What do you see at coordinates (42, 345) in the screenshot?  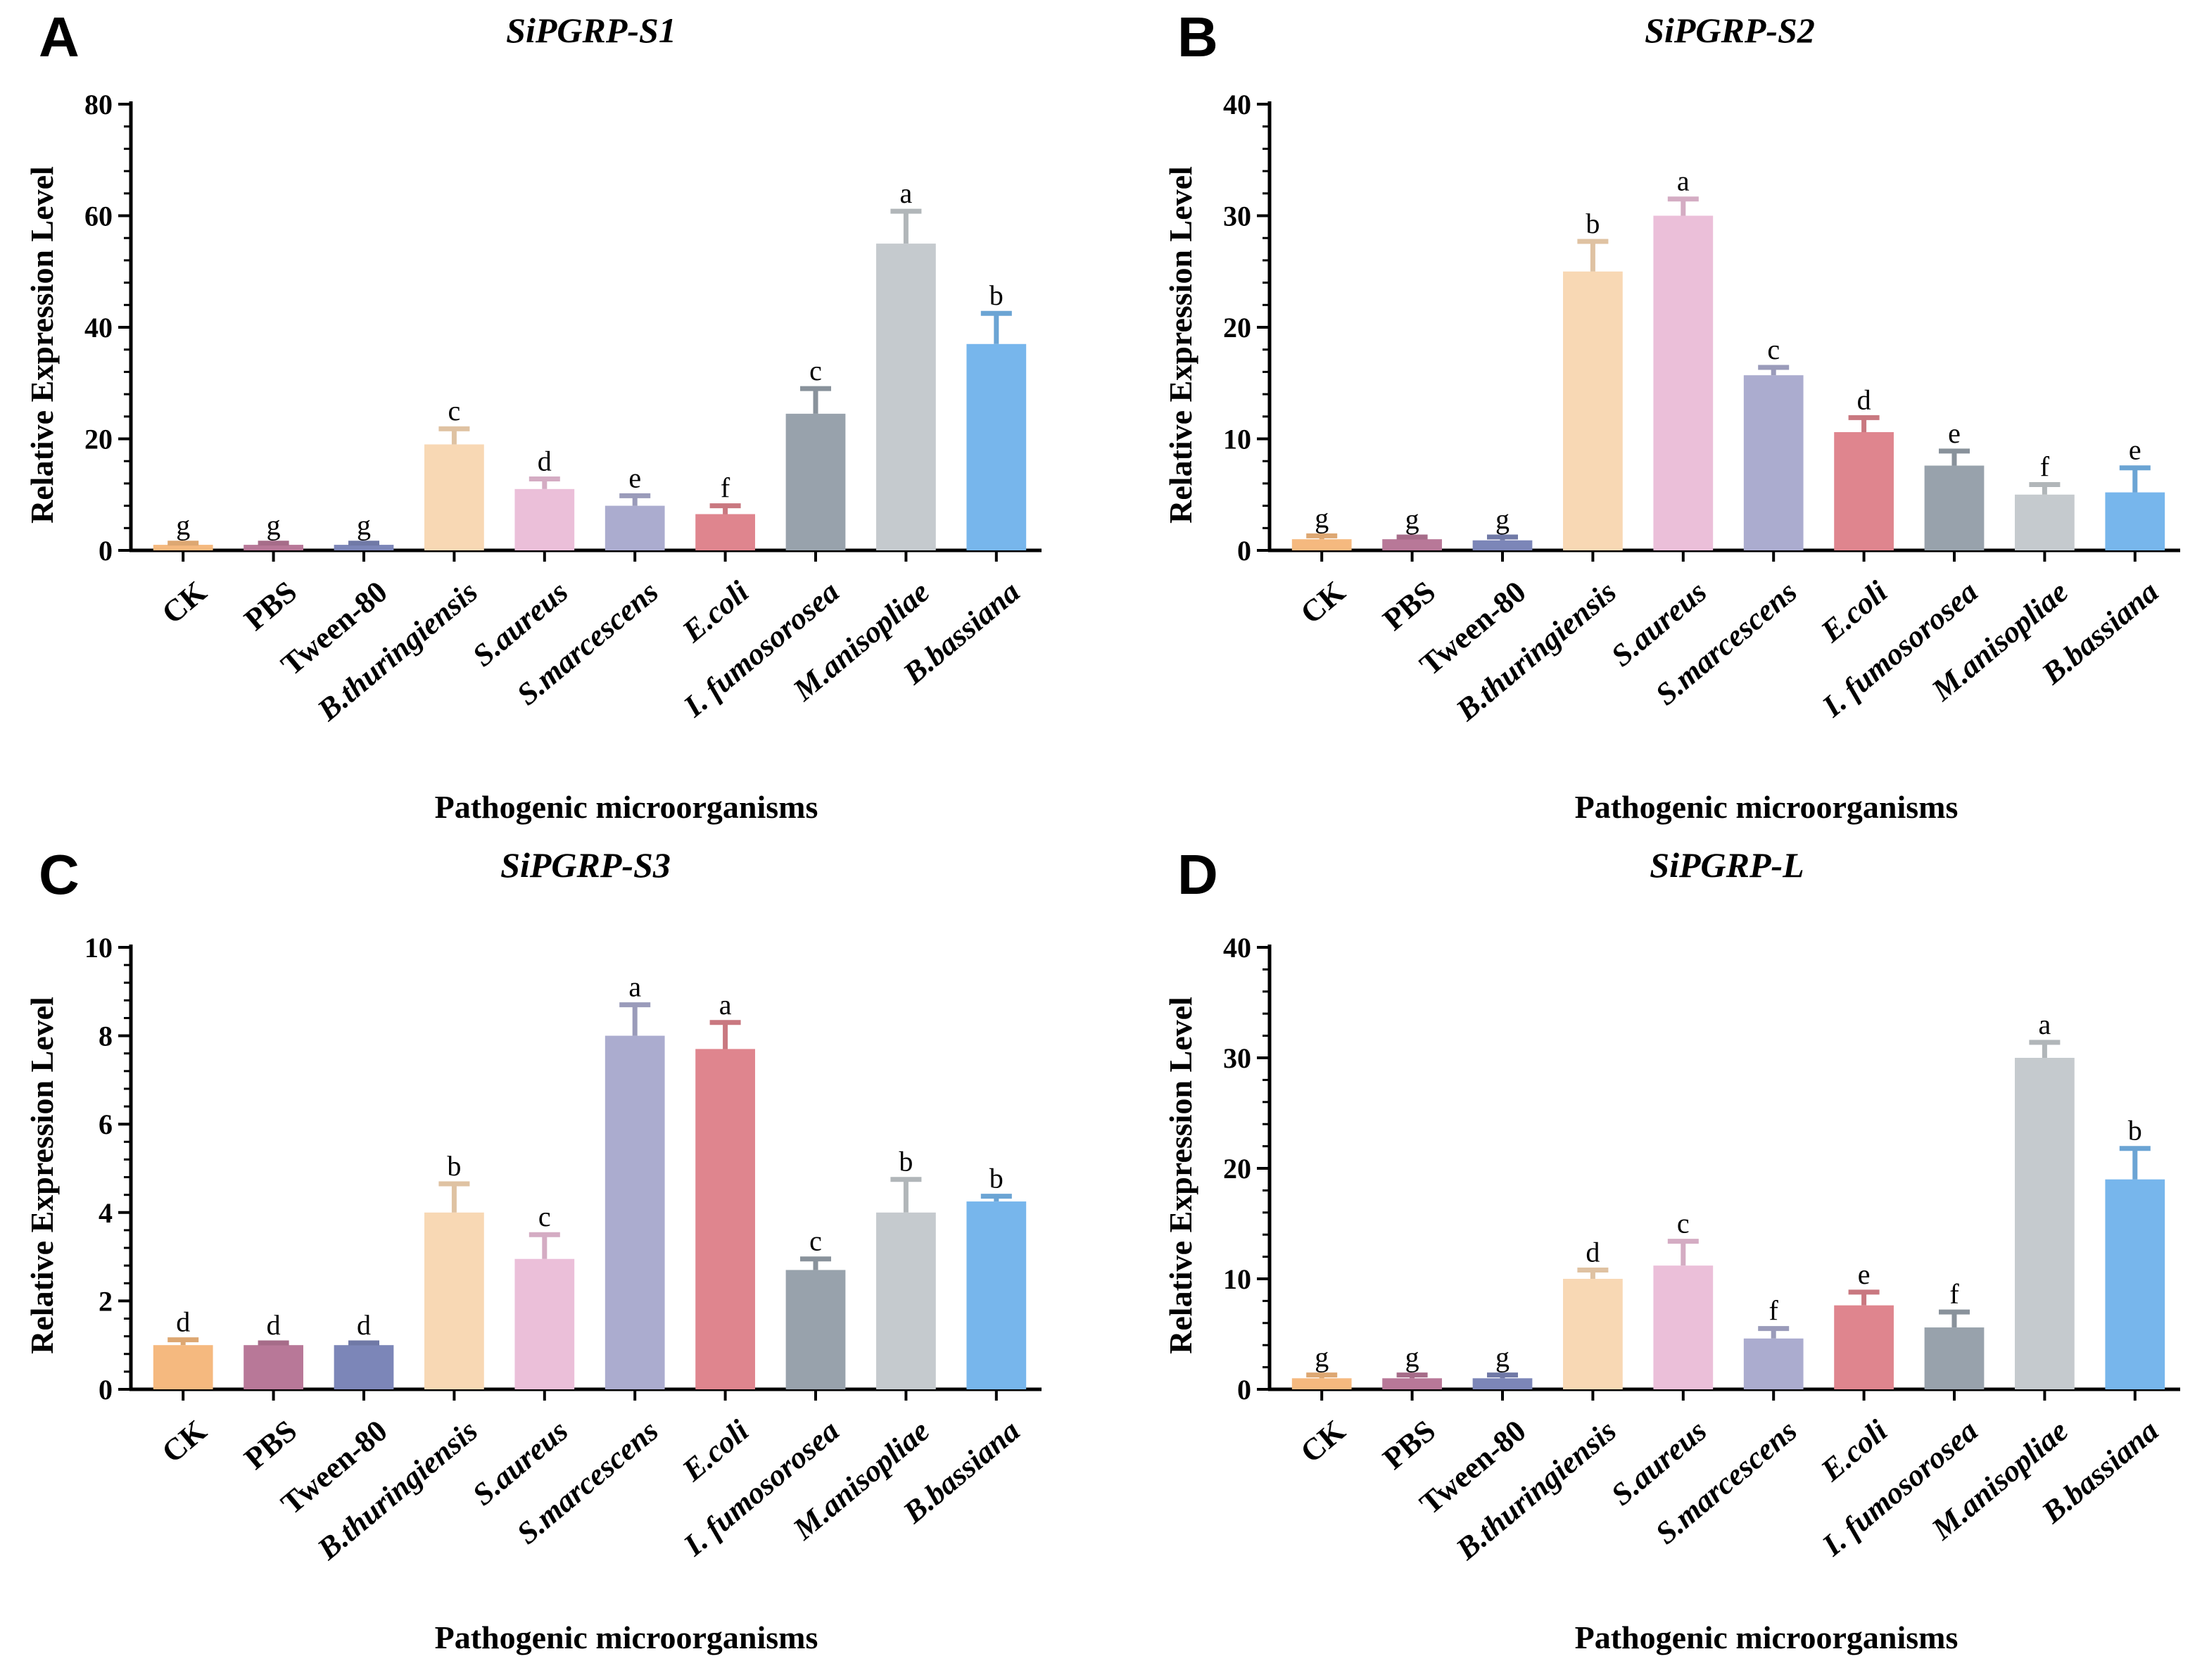 I see `y-axis-title-a: Relative Expression Level` at bounding box center [42, 345].